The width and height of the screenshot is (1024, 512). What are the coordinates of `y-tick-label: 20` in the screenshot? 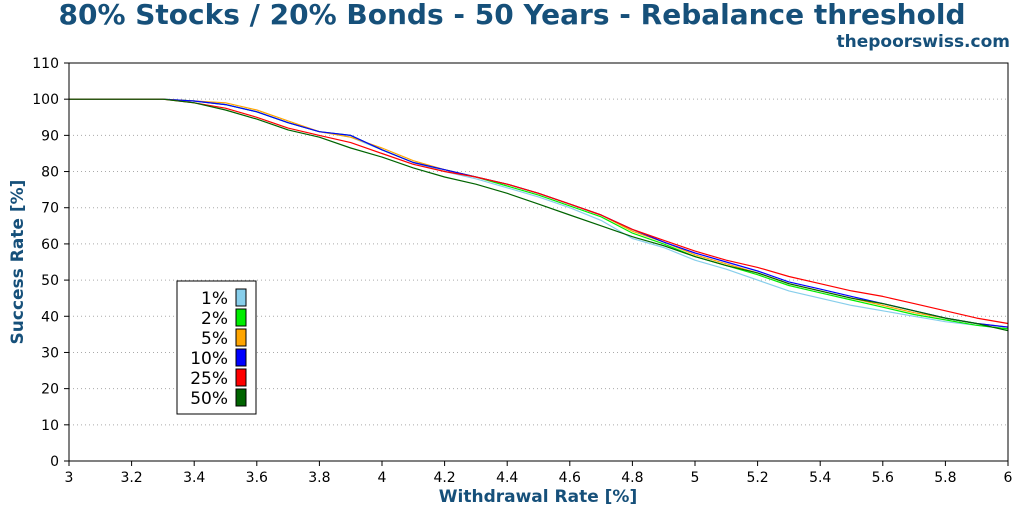 It's located at (50, 390).